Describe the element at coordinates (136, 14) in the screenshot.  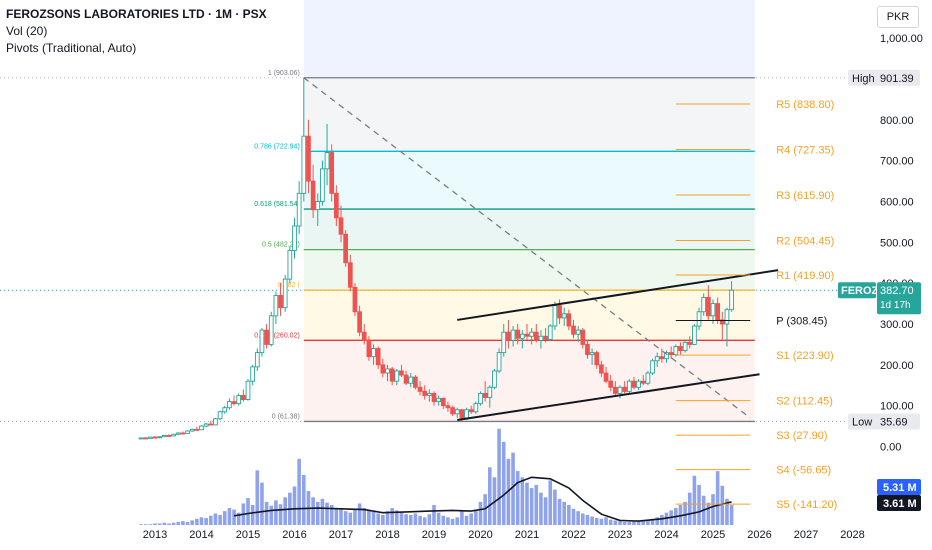
I see `chart-title: FEROZSONS LABORATORIES LTD · 1M · PSX` at that location.